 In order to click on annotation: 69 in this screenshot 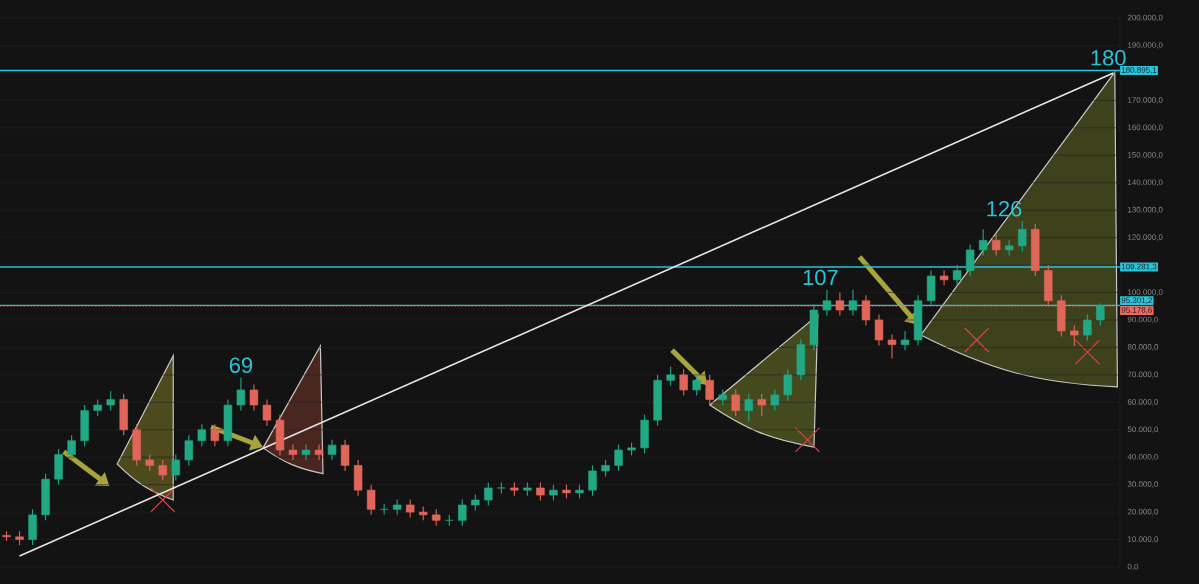, I will do `click(241, 365)`.